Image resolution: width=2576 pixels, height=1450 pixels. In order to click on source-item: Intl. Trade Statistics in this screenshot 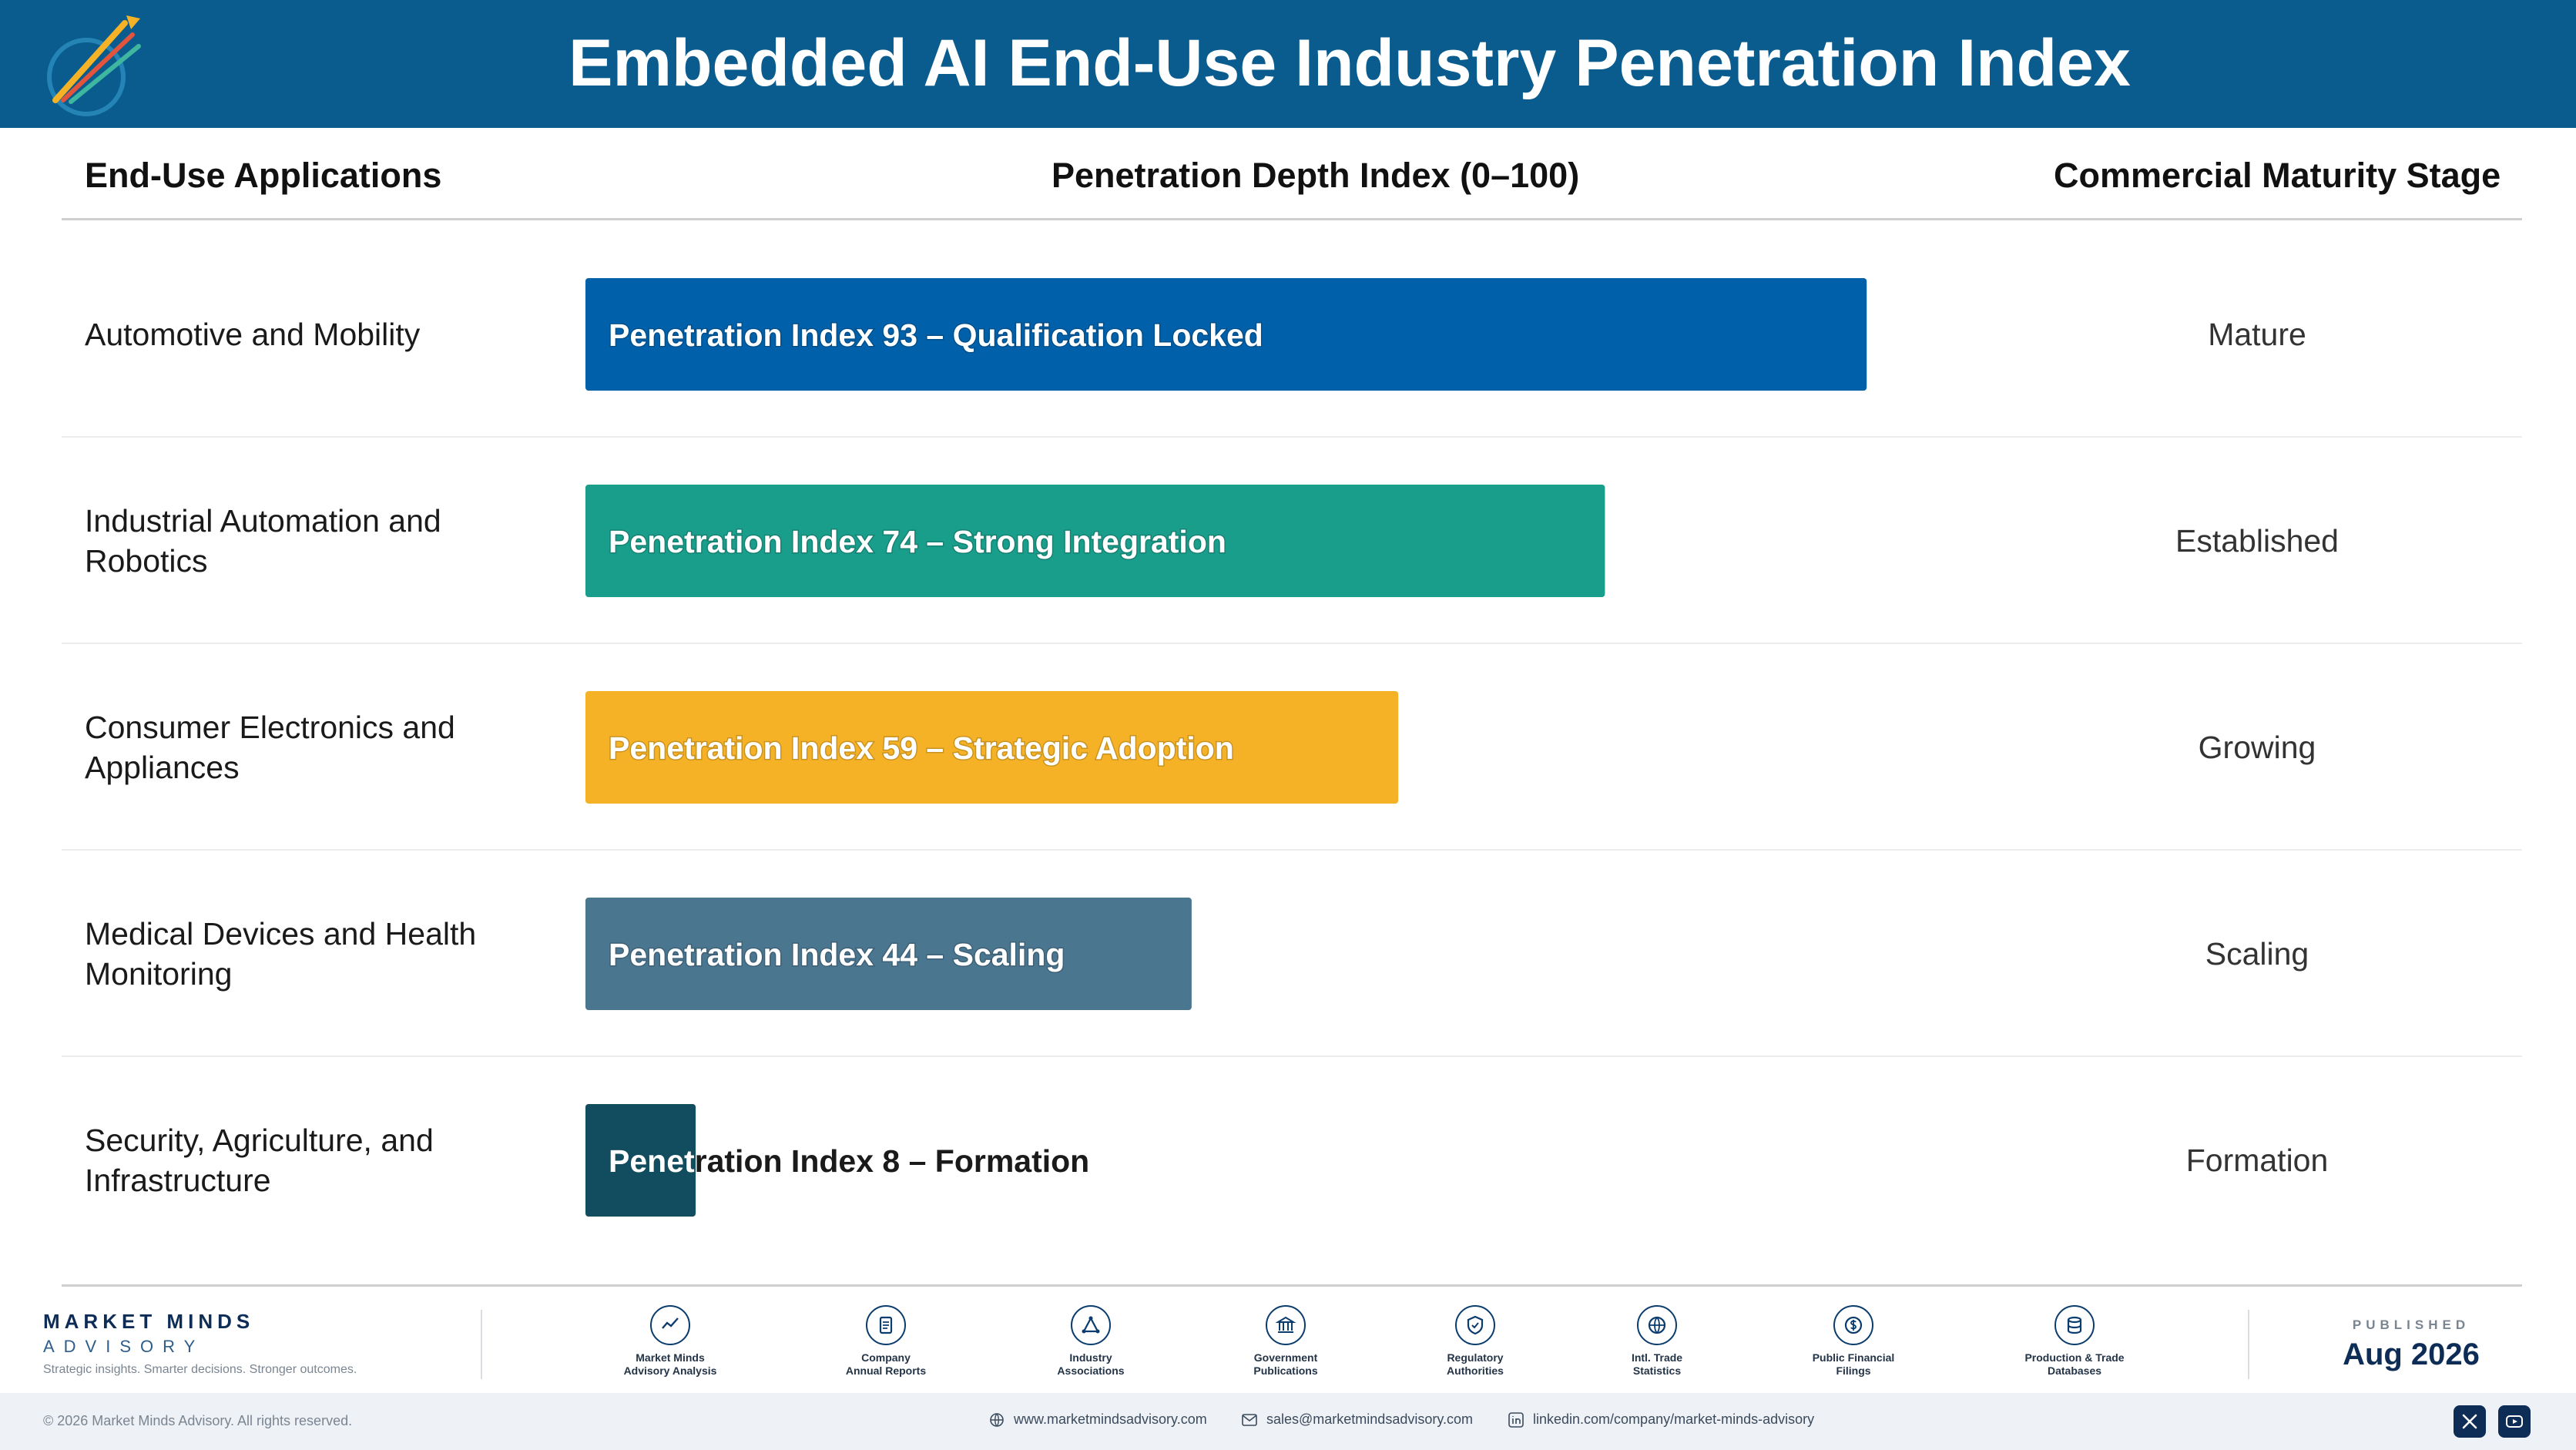, I will do `click(1657, 1341)`.